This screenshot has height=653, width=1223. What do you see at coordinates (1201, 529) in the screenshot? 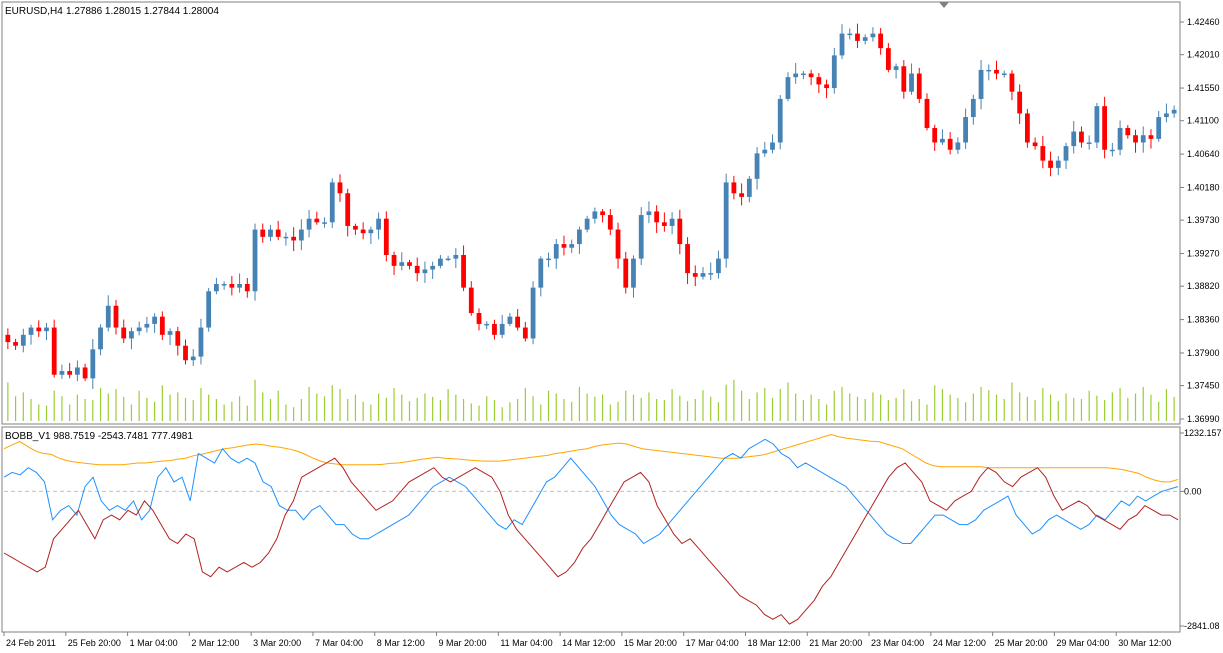
I see `indicator-axis: 1232.157 0.00 -2841.08` at bounding box center [1201, 529].